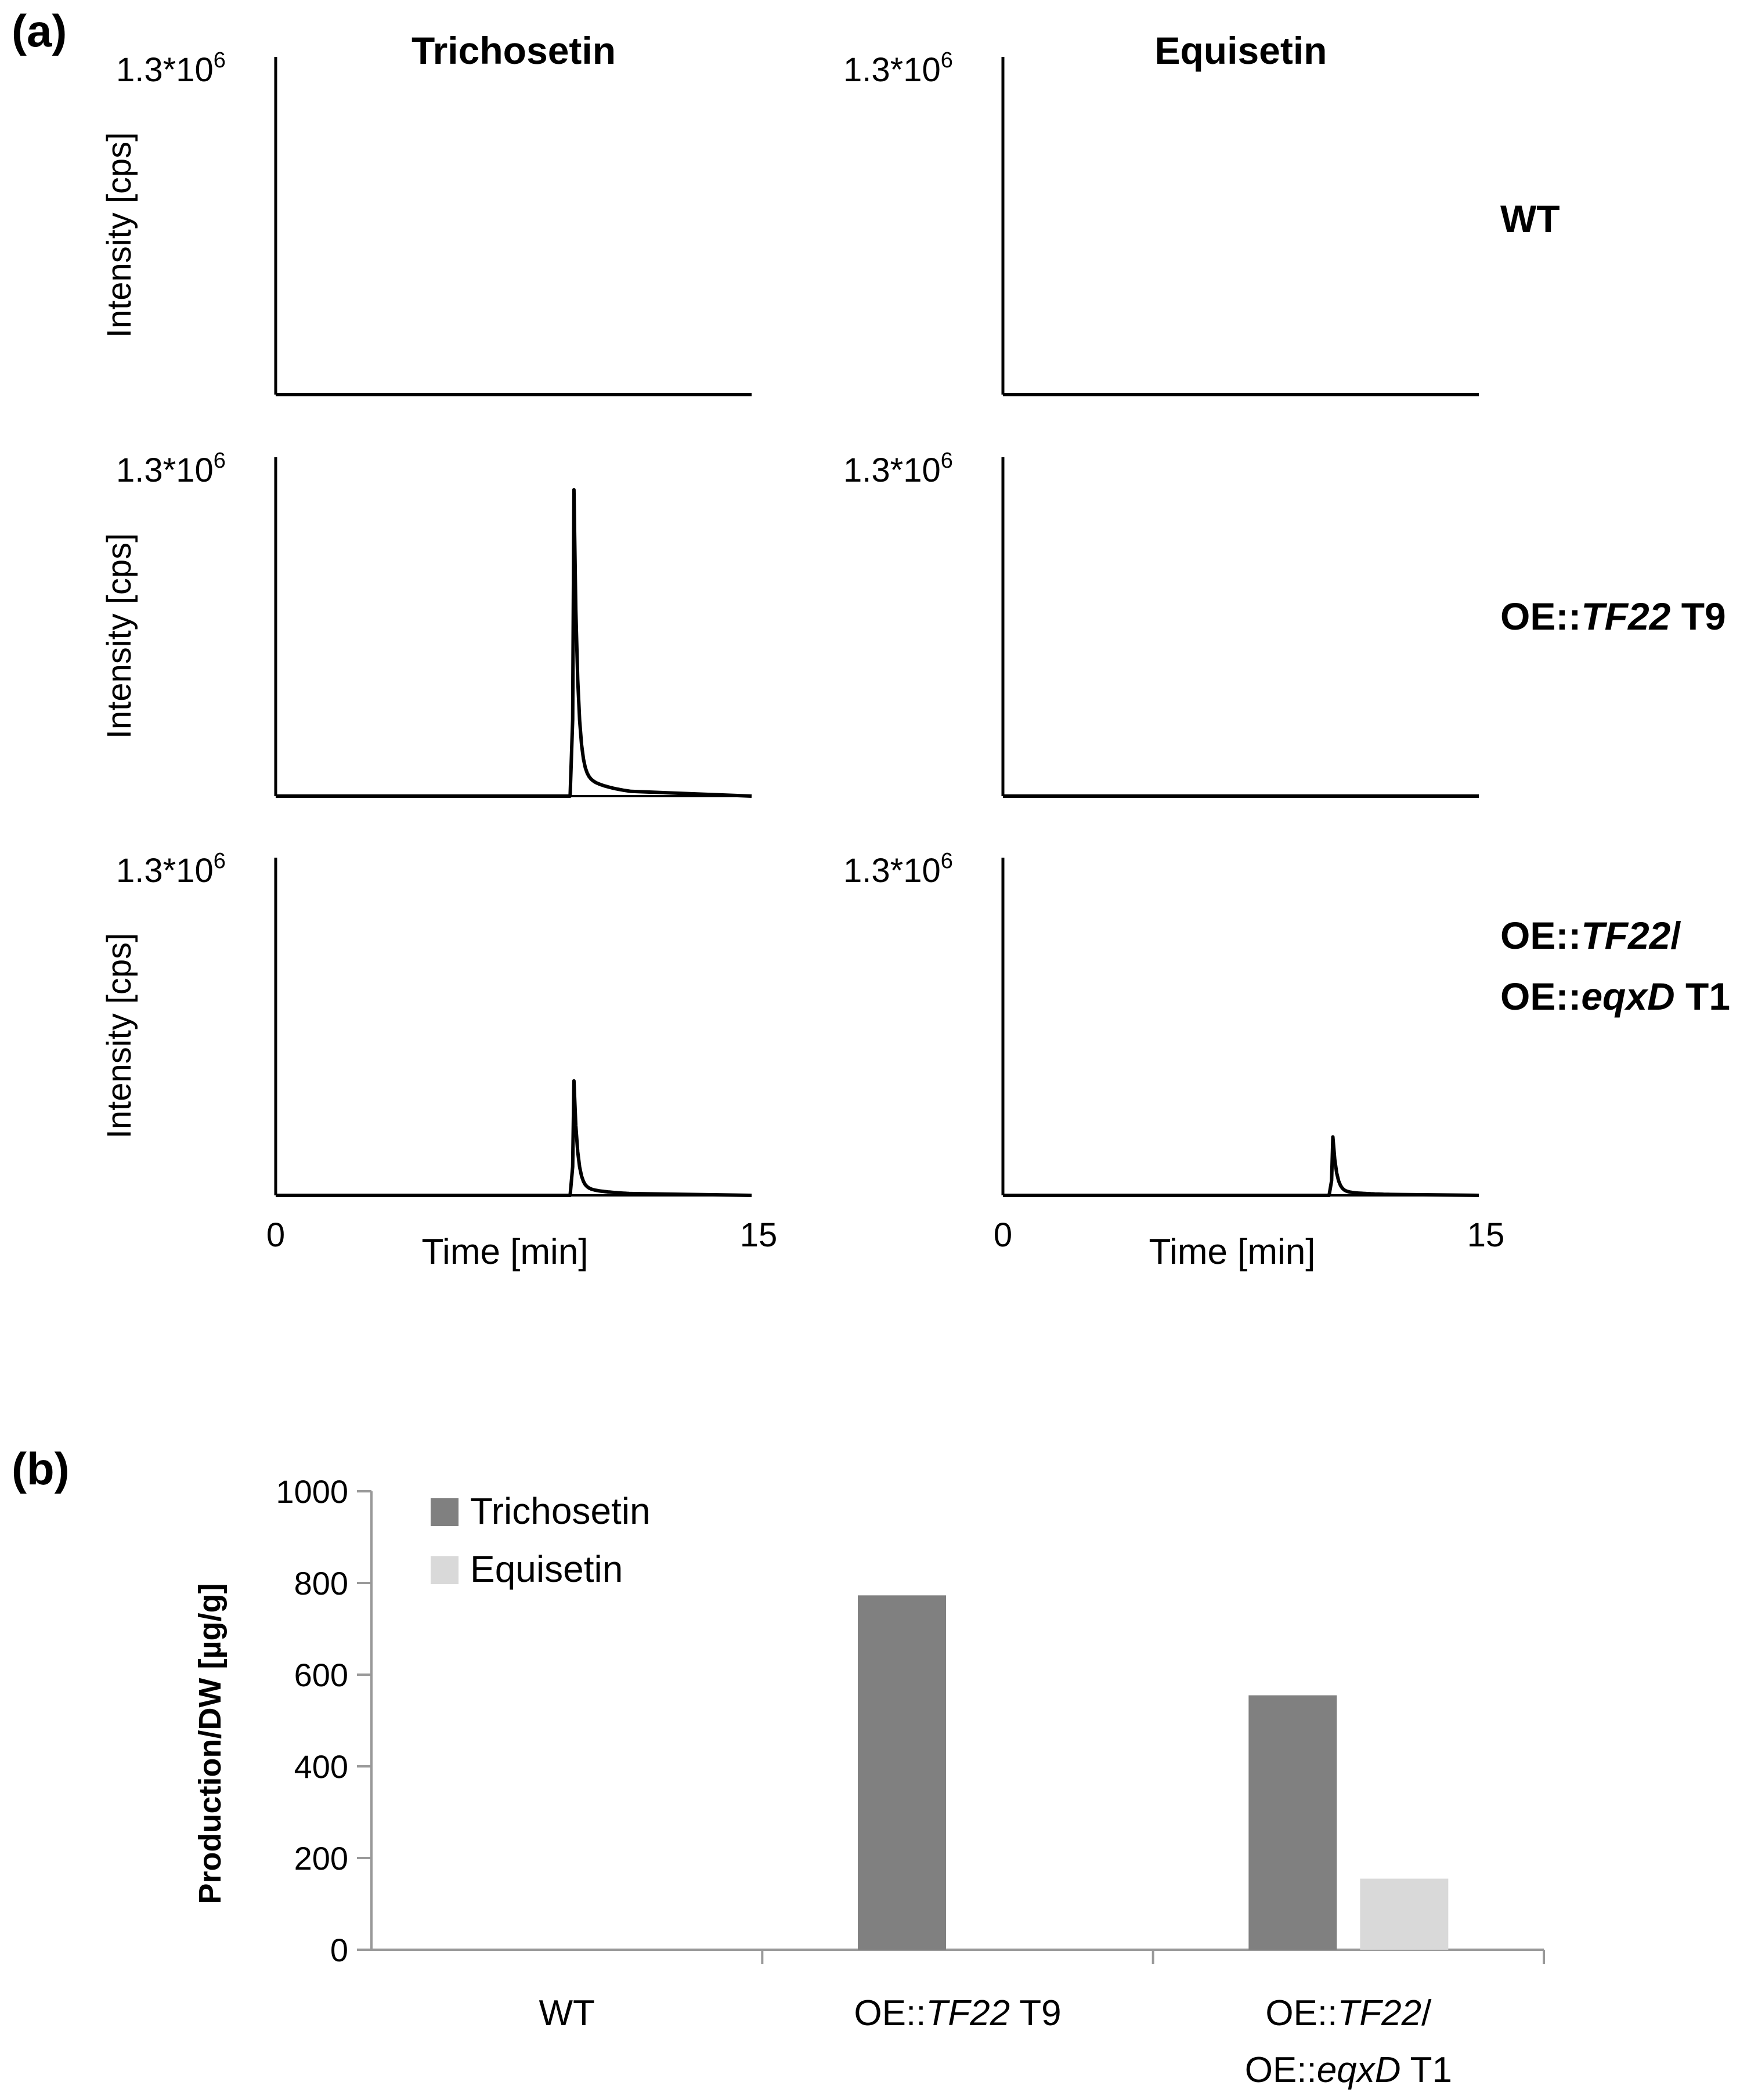 The height and width of the screenshot is (2100, 1758). I want to click on category-label: OE::eqxD T1, so click(1348, 2070).